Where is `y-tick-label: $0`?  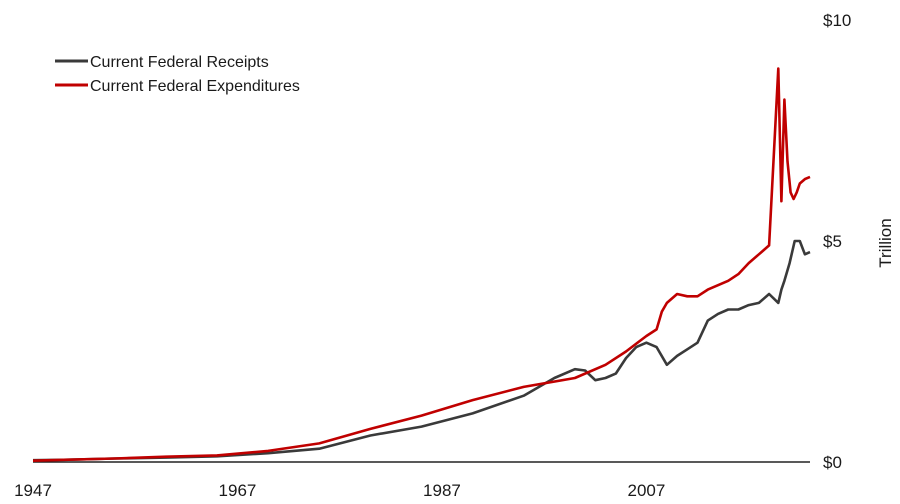
y-tick-label: $0 is located at coordinates (832, 462).